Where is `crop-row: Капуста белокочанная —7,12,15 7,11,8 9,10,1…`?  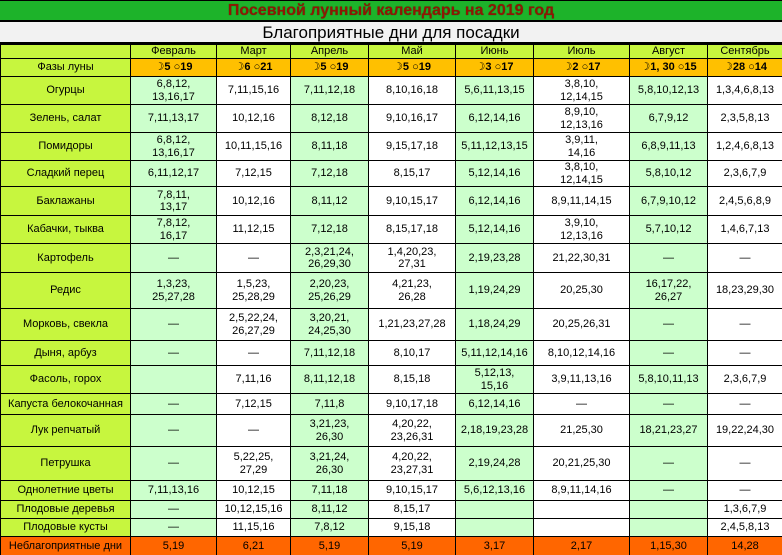
crop-row: Капуста белокочанная —7,12,15 7,11,8 9,10,1… is located at coordinates (391, 404).